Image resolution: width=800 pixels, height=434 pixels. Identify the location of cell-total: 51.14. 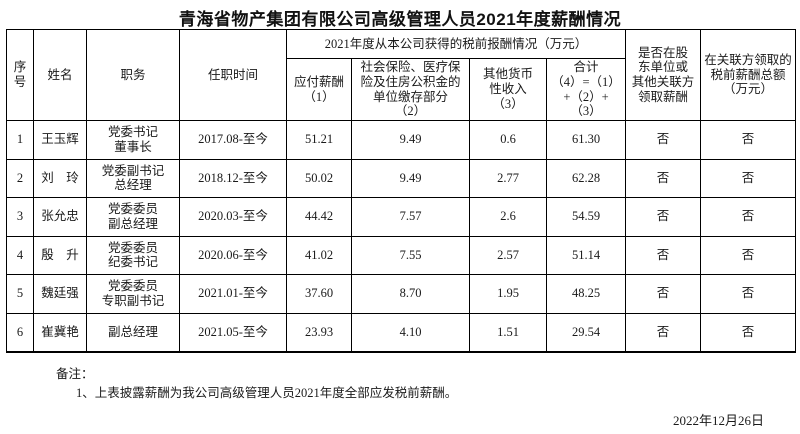
(586, 255).